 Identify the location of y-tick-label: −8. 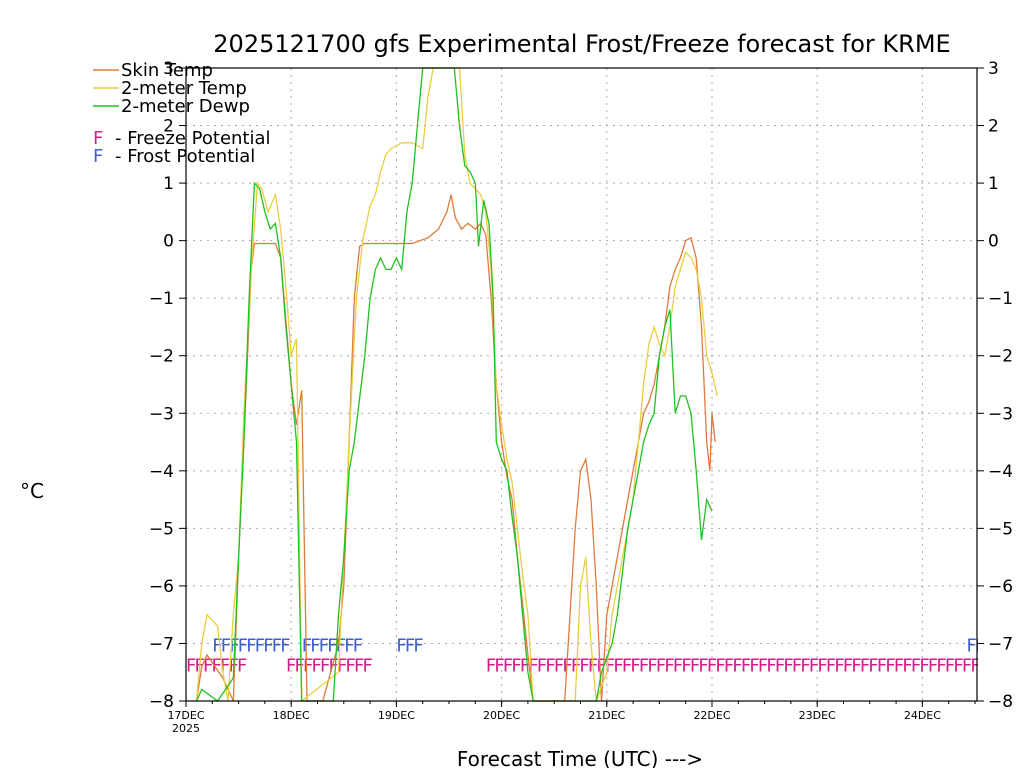
(161, 702).